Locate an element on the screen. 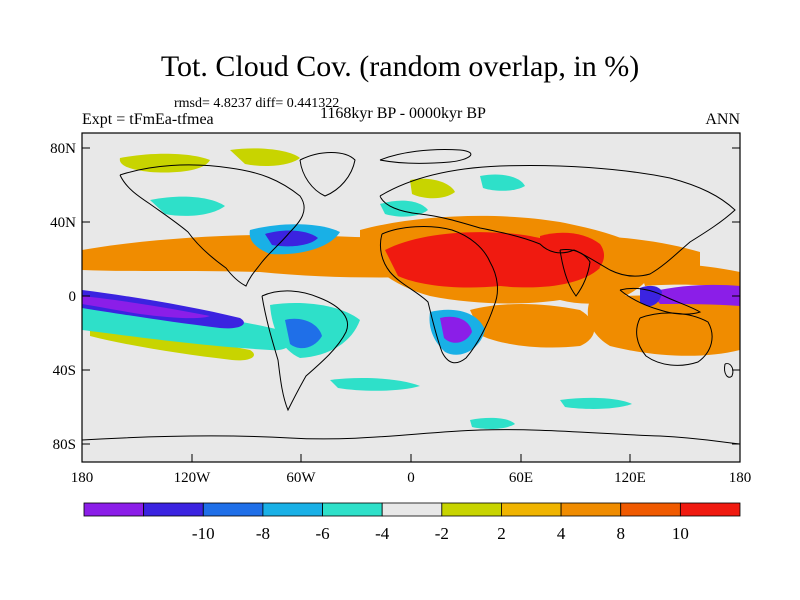 This screenshot has width=800, height=600. indian-ocean-orange is located at coordinates (532, 326).